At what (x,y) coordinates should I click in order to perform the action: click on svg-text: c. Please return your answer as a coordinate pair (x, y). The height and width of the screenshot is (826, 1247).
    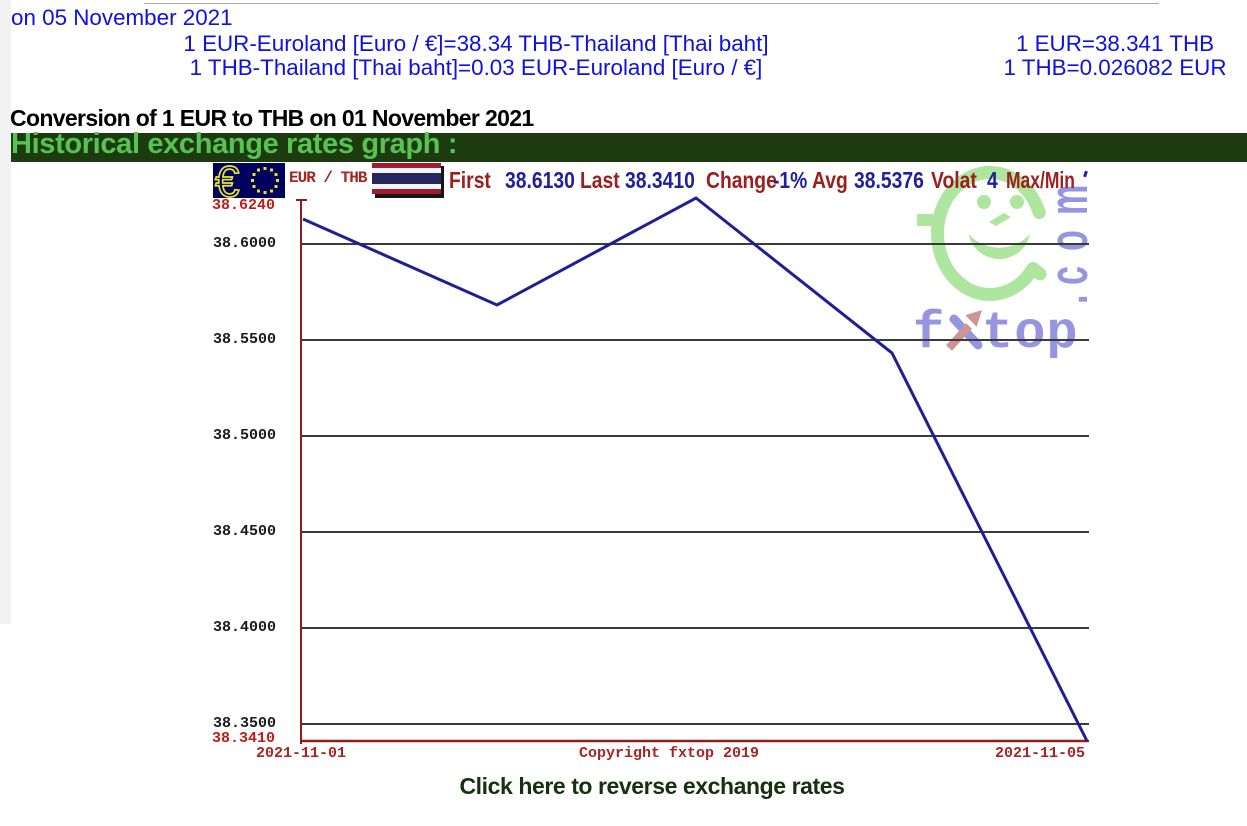
    Looking at the image, I should click on (1068, 275).